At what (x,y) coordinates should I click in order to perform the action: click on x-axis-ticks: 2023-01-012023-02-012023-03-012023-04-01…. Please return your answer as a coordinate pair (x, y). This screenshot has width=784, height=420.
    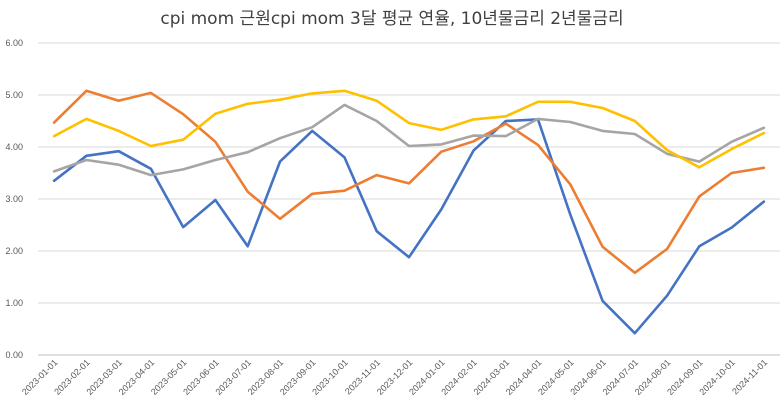
    Looking at the image, I should click on (394, 377).